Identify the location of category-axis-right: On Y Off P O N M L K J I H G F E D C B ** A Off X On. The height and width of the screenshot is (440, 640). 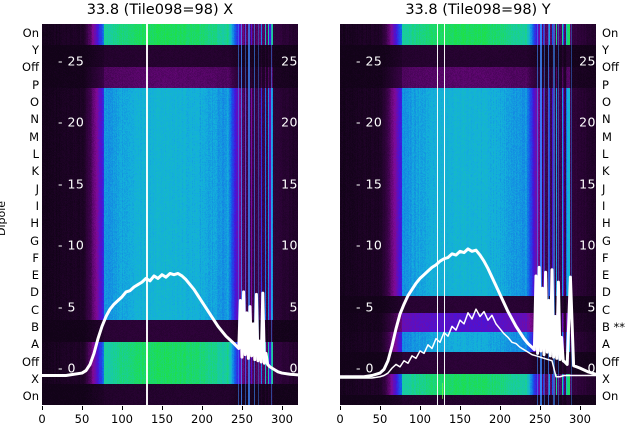
(619, 214).